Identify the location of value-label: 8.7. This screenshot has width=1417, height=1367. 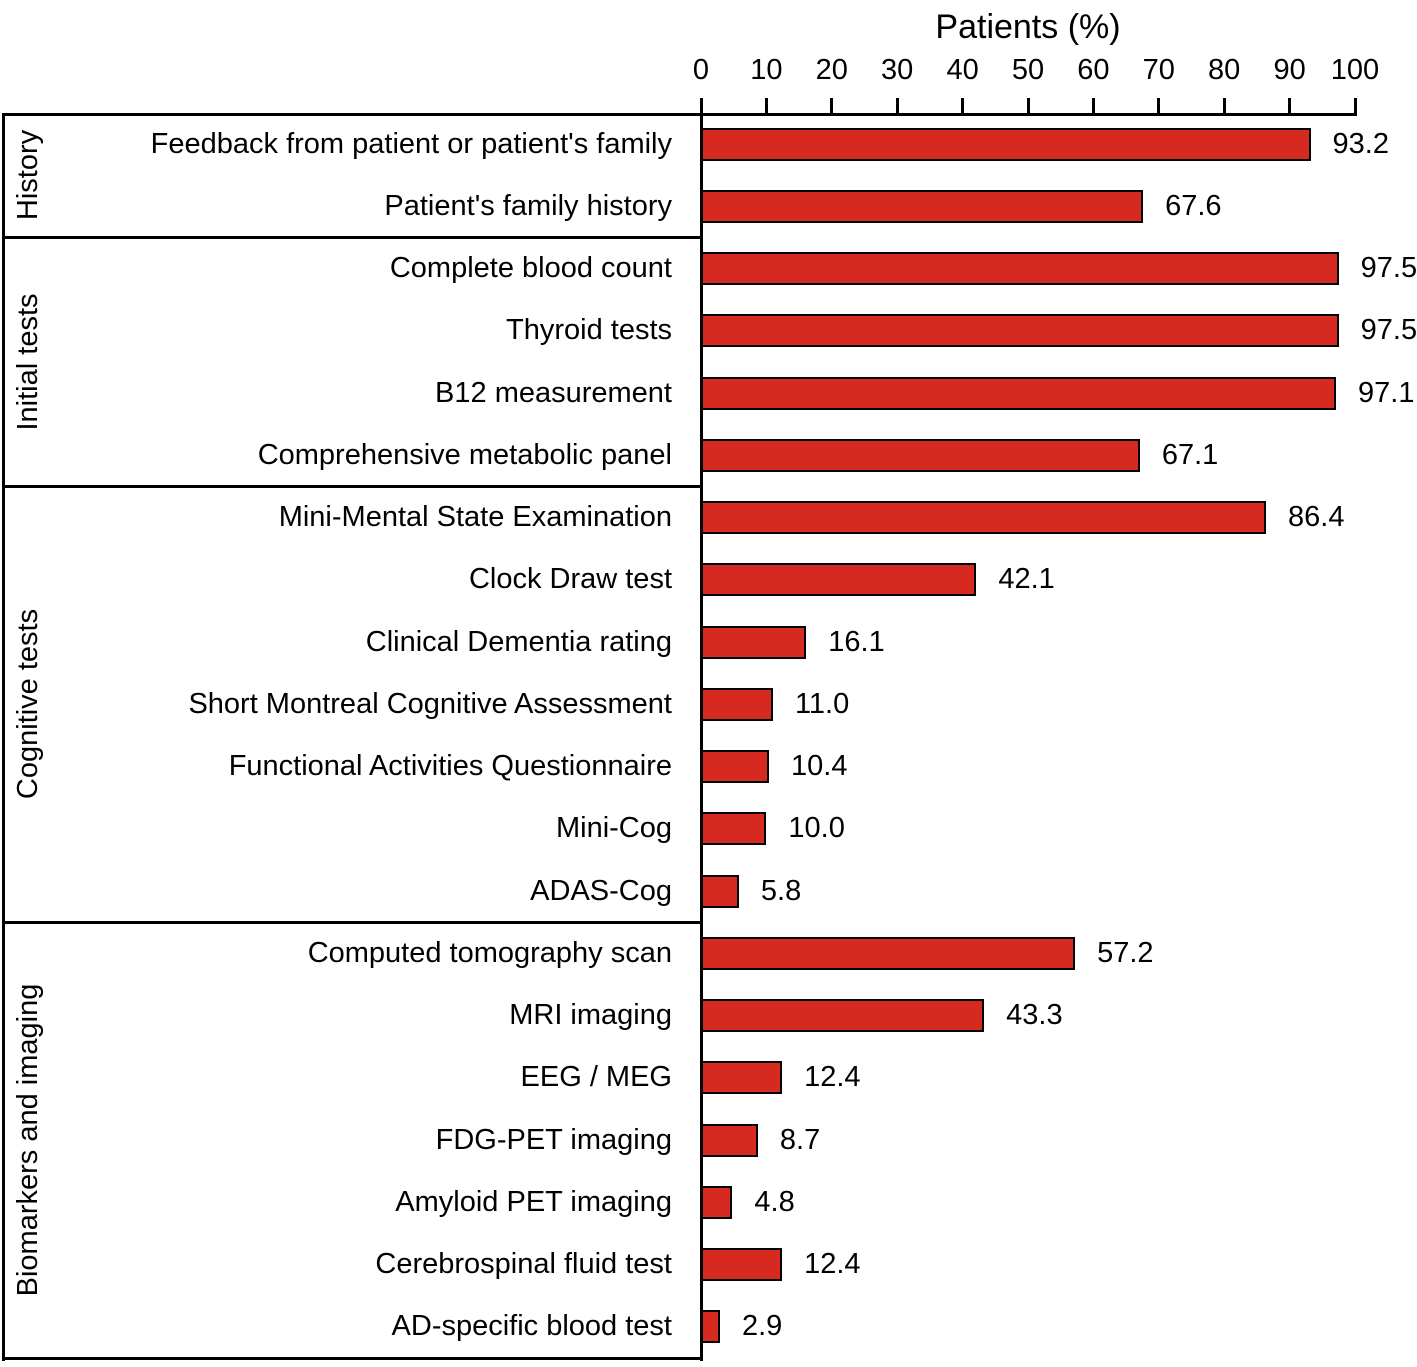
(800, 1139).